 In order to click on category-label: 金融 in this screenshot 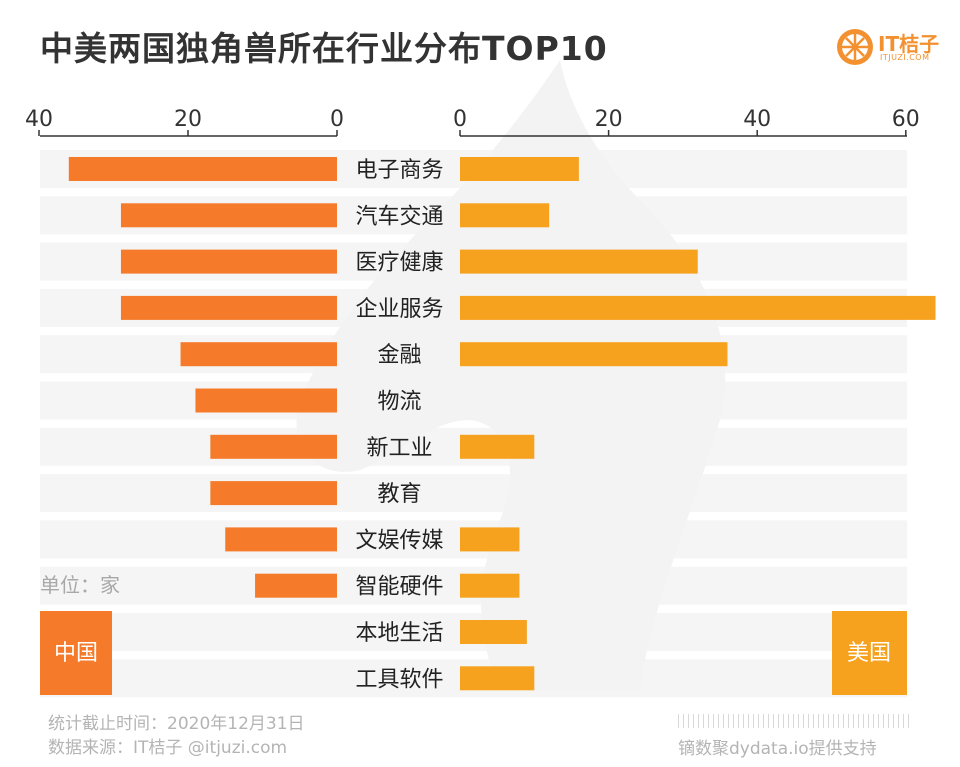, I will do `click(399, 355)`.